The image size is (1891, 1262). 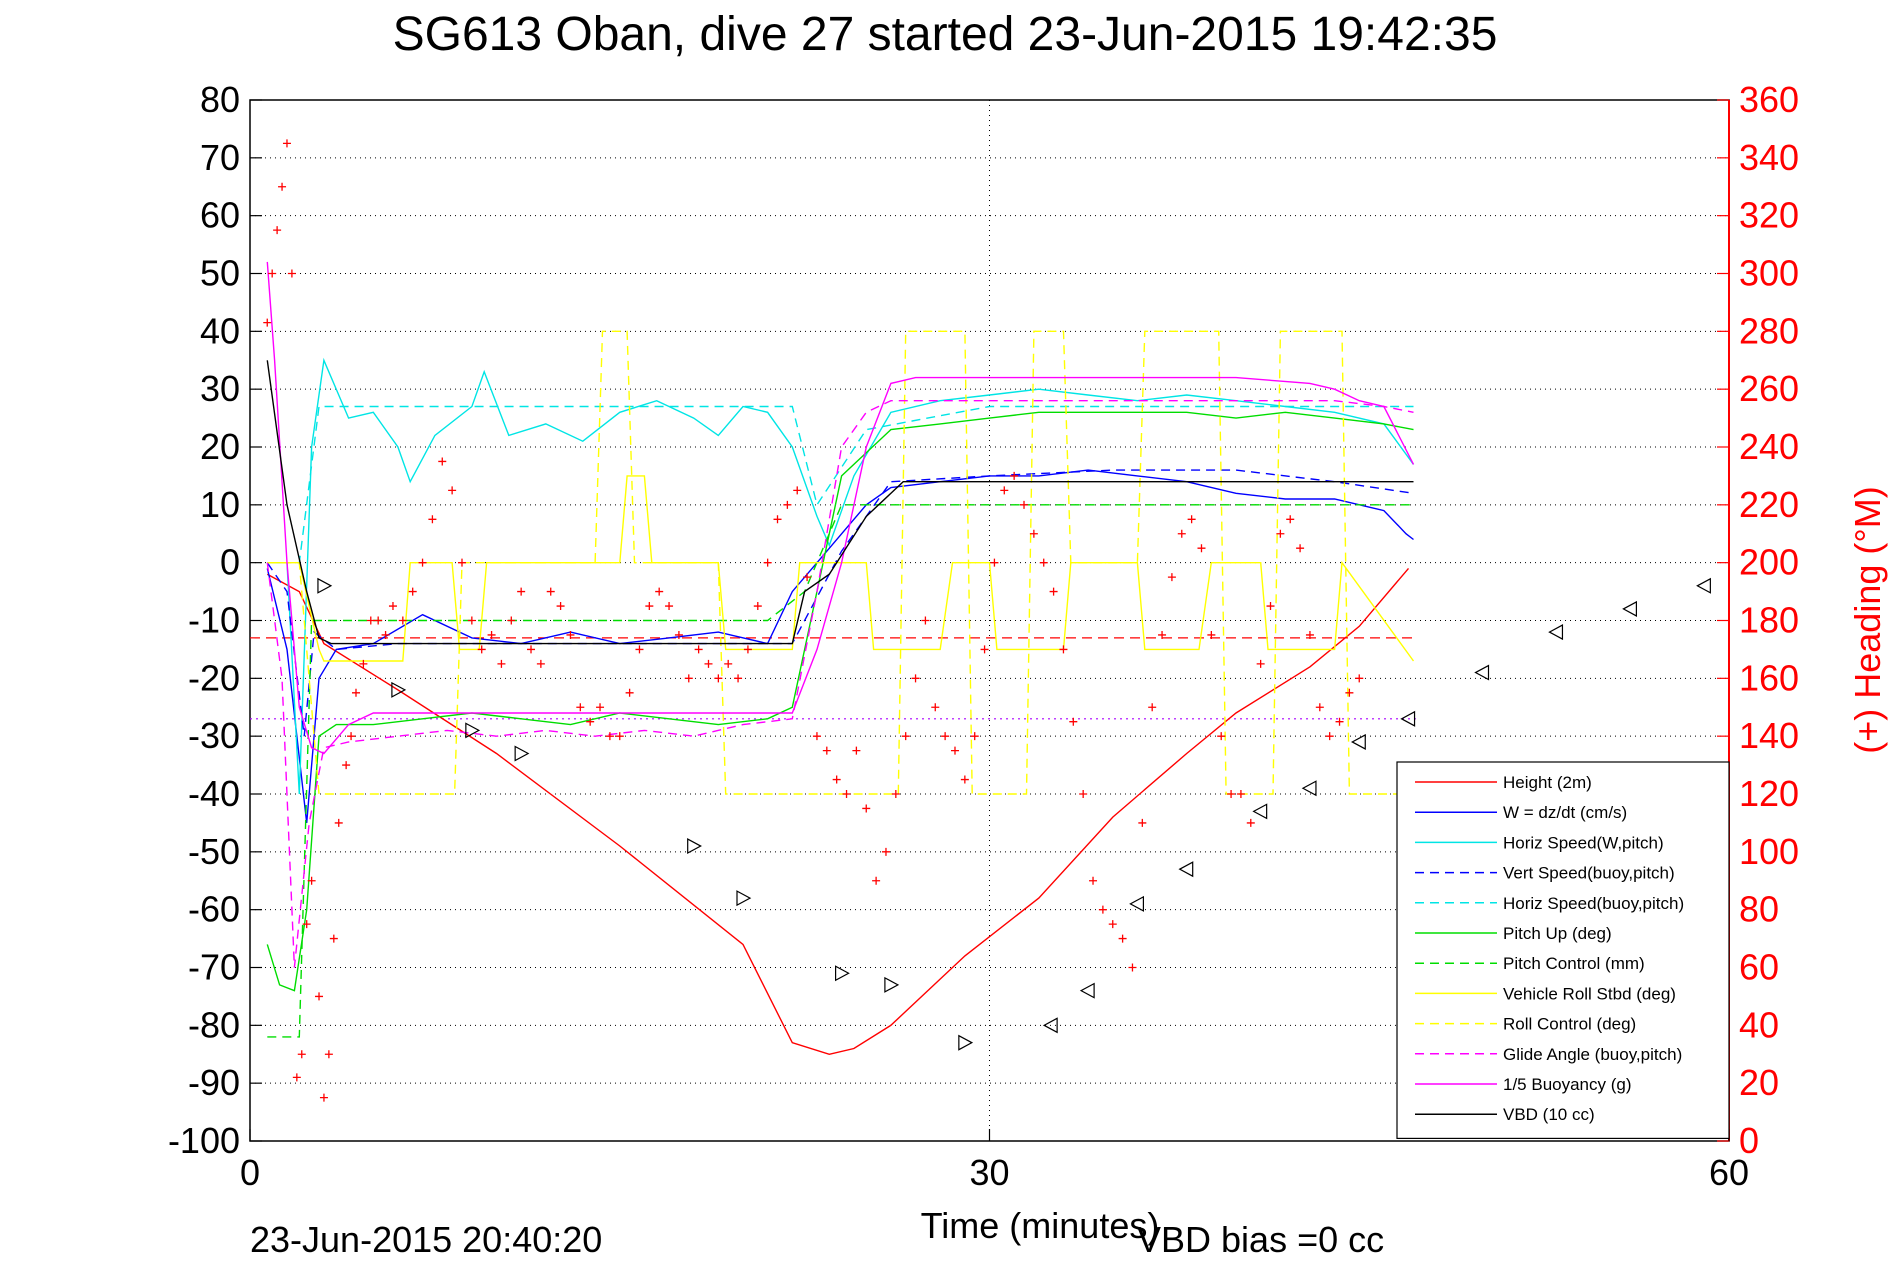 I want to click on footer-vbd-bias: VBD bias =0 cc, so click(x=1260, y=1239).